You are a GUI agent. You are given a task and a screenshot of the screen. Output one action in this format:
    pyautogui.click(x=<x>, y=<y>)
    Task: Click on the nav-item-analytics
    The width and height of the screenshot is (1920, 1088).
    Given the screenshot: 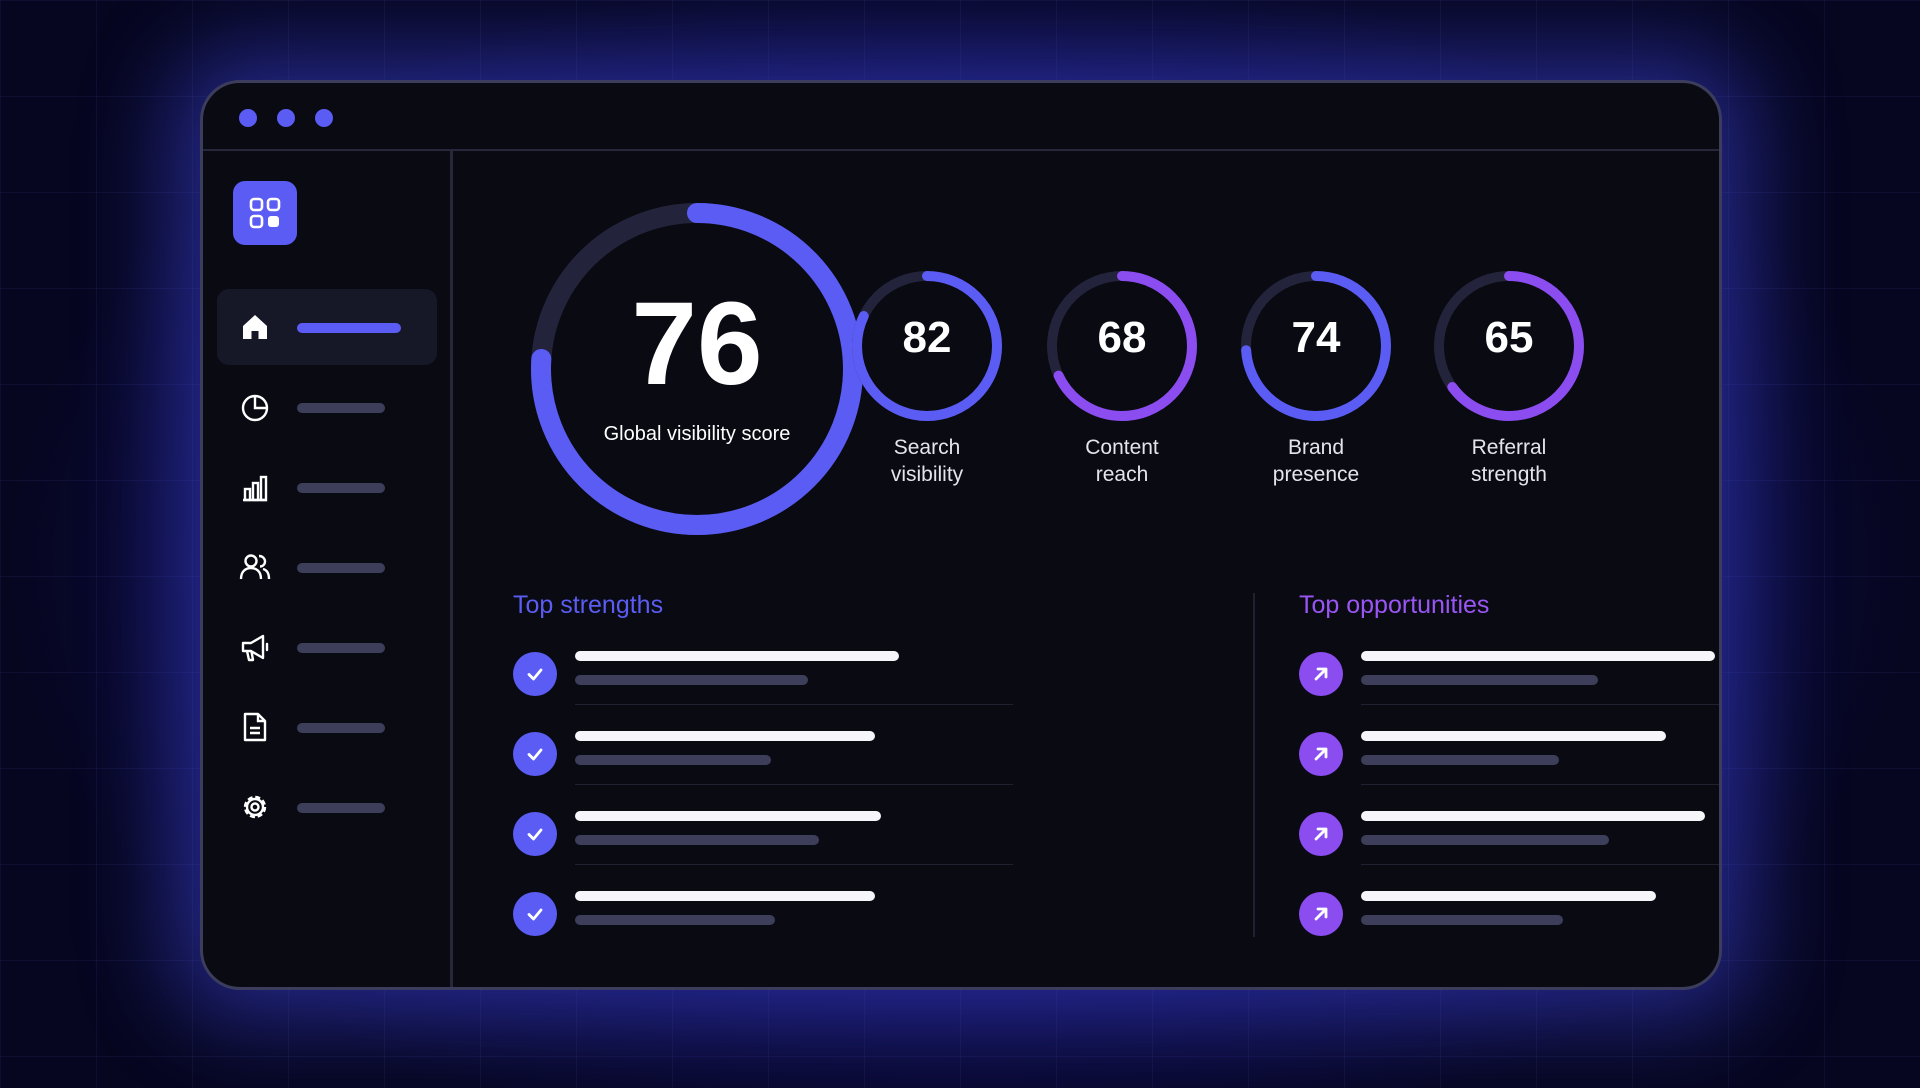 What is the action you would take?
    pyautogui.click(x=327, y=407)
    